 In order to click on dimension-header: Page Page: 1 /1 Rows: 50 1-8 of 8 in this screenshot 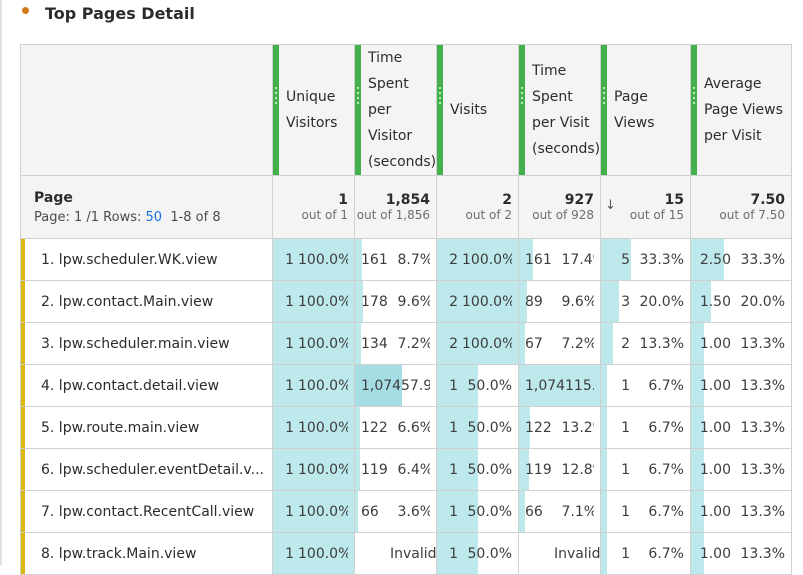, I will do `click(146, 207)`.